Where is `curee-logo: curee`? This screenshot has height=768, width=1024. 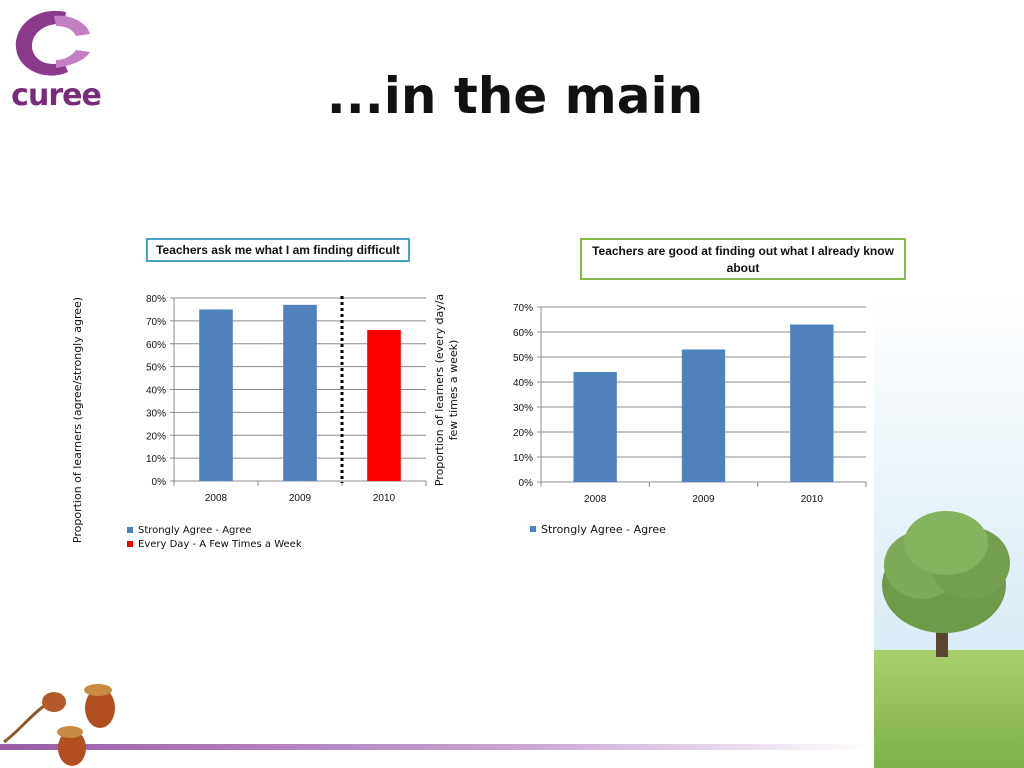 curee-logo: curee is located at coordinates (54, 59).